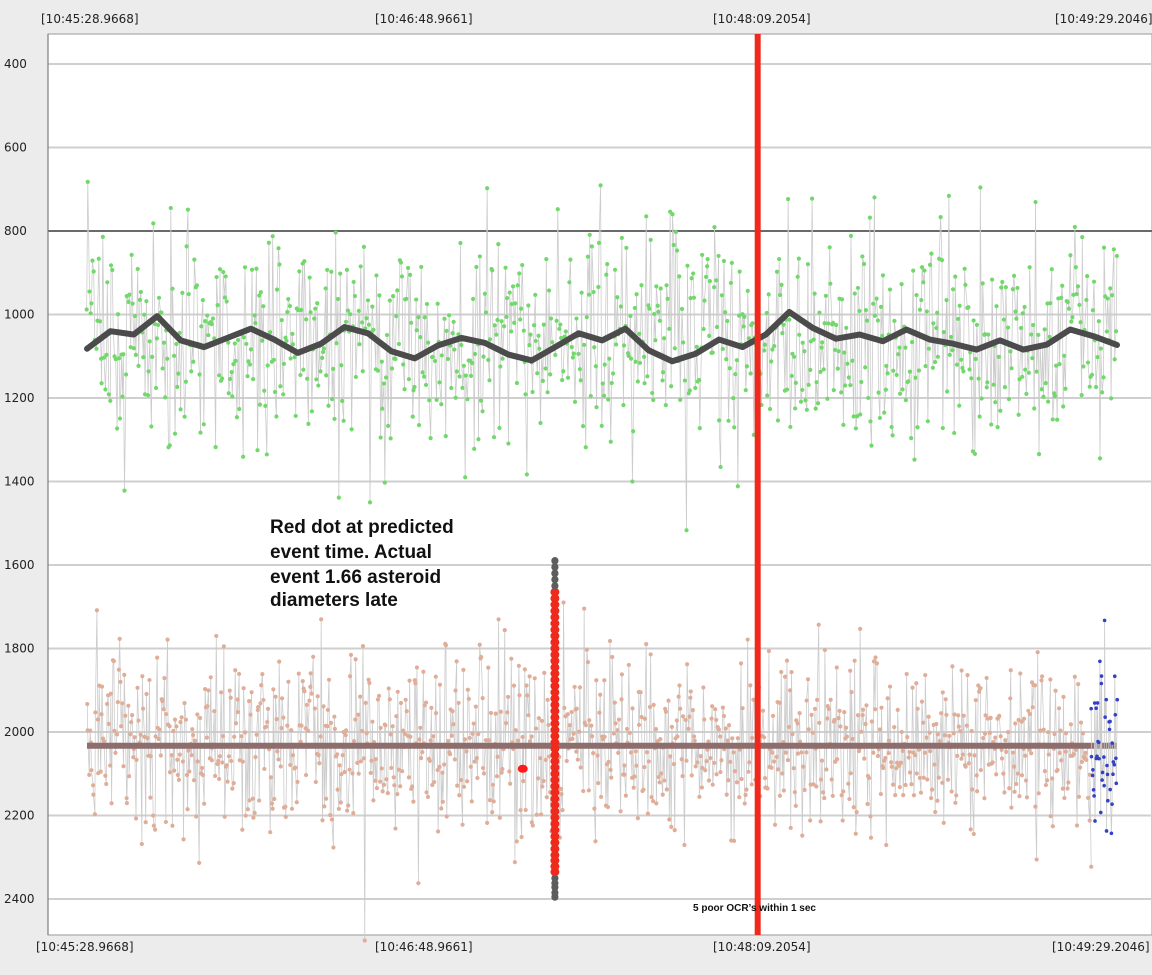  I want to click on prediction-note-line-4: diameters late, so click(334, 600).